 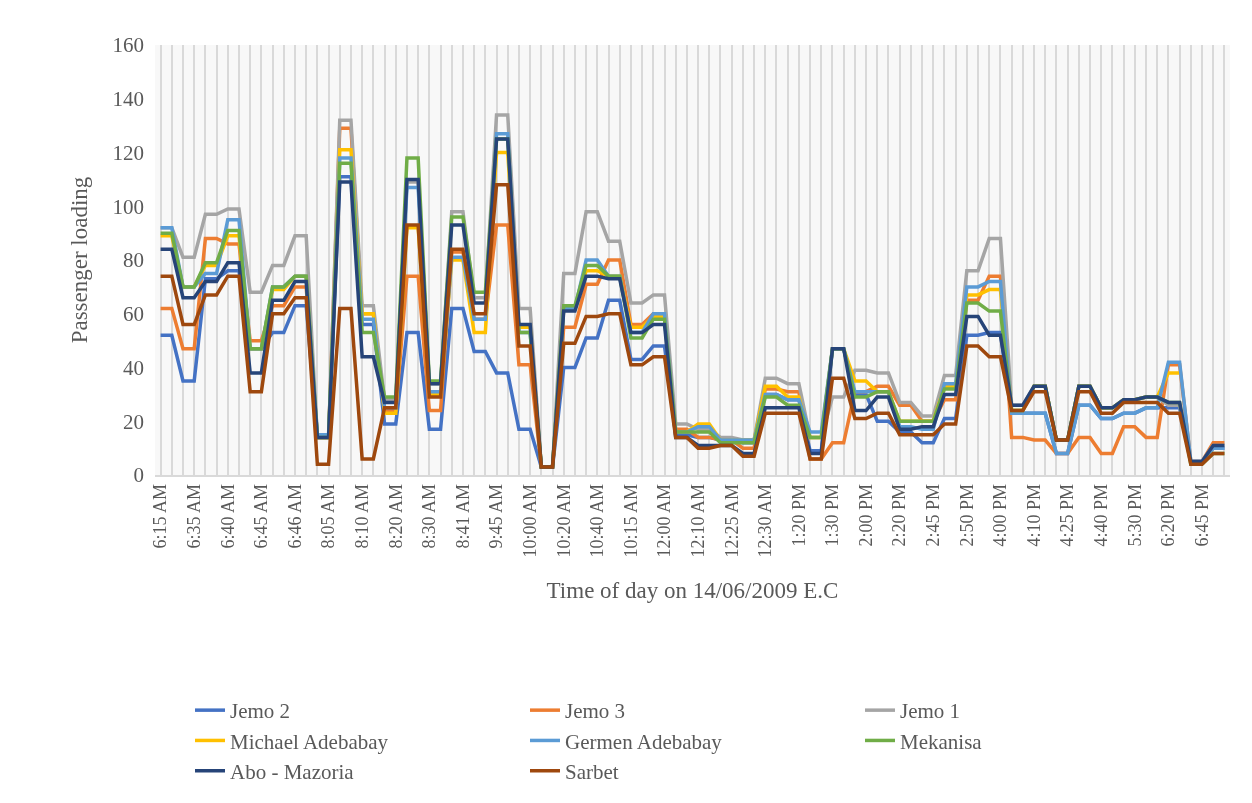 I want to click on x-tick-label: 6:20 PM, so click(x=1168, y=515).